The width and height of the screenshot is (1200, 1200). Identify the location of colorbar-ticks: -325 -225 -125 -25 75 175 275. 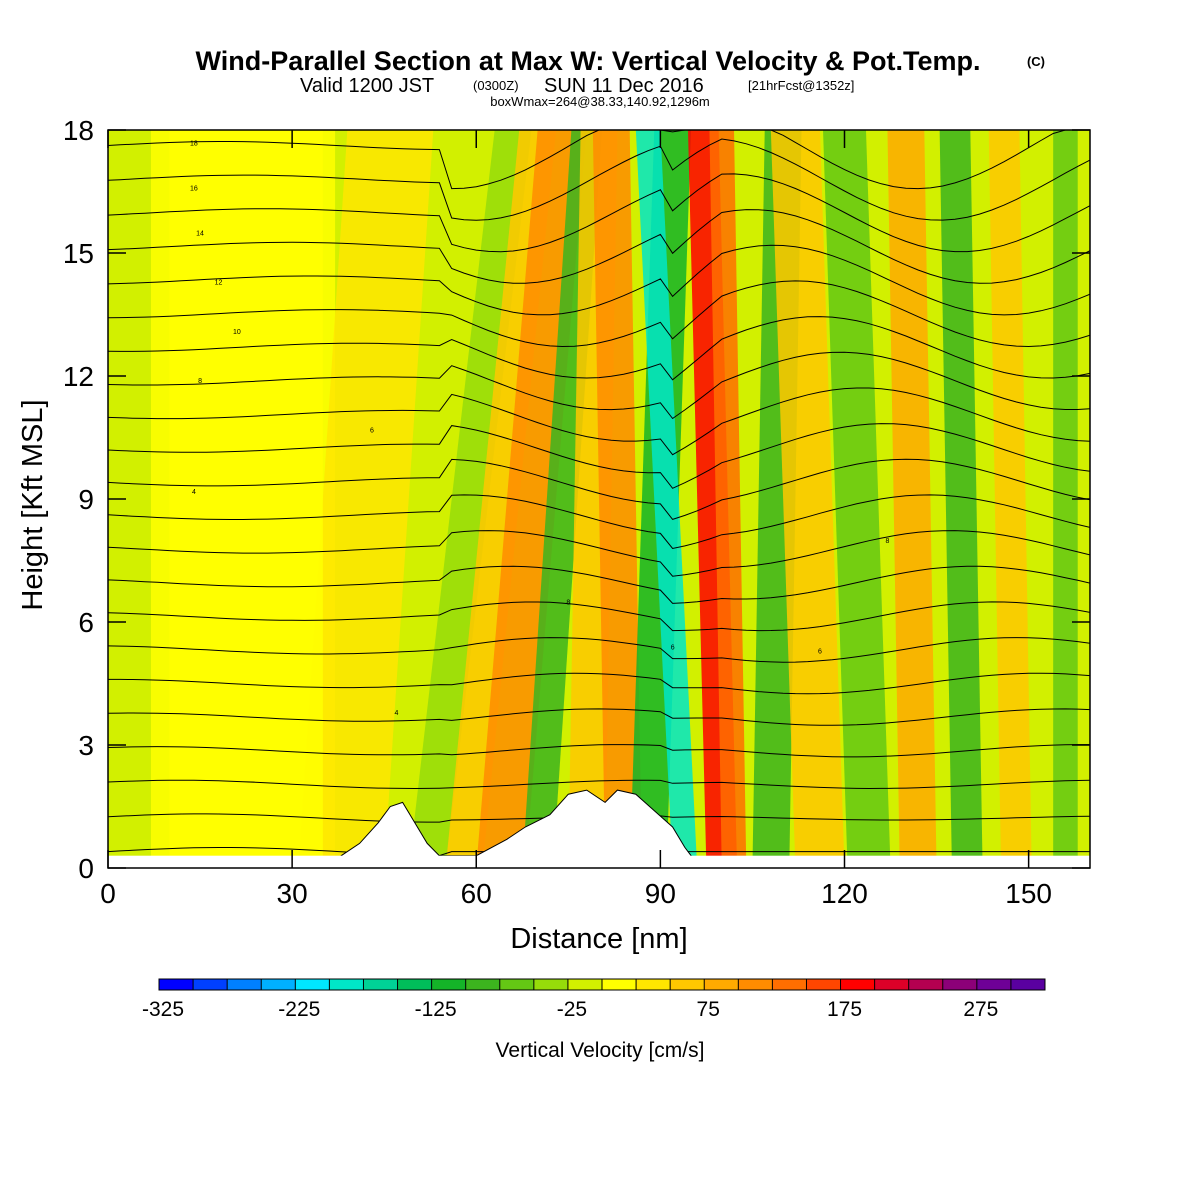
(570, 1009).